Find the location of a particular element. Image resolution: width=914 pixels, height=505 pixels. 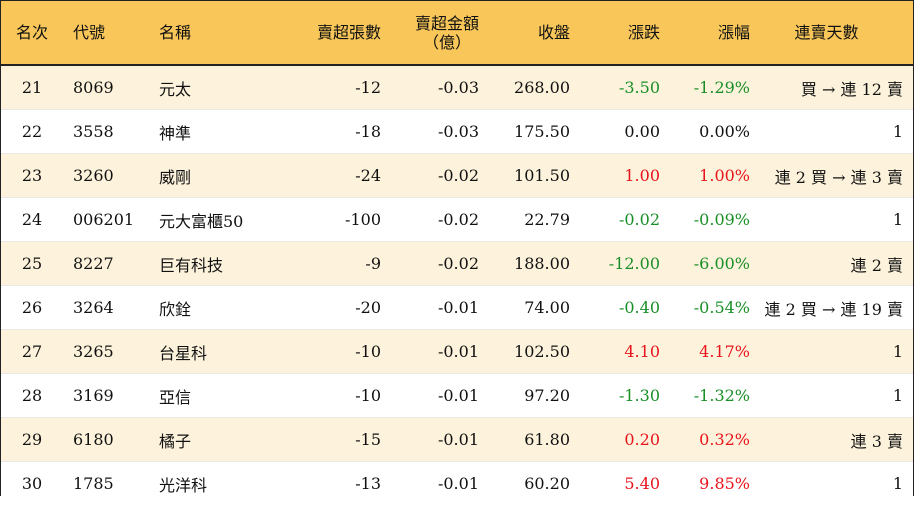

header-sell-amount: 賣超金額 （億） is located at coordinates (430, 33).